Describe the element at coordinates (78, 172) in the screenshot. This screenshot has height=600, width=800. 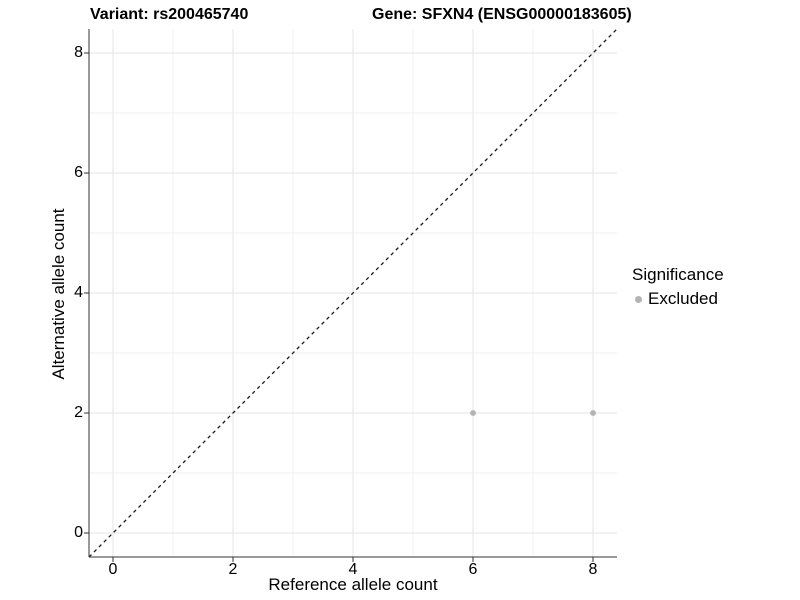
I see `y-tick-label: 6` at that location.